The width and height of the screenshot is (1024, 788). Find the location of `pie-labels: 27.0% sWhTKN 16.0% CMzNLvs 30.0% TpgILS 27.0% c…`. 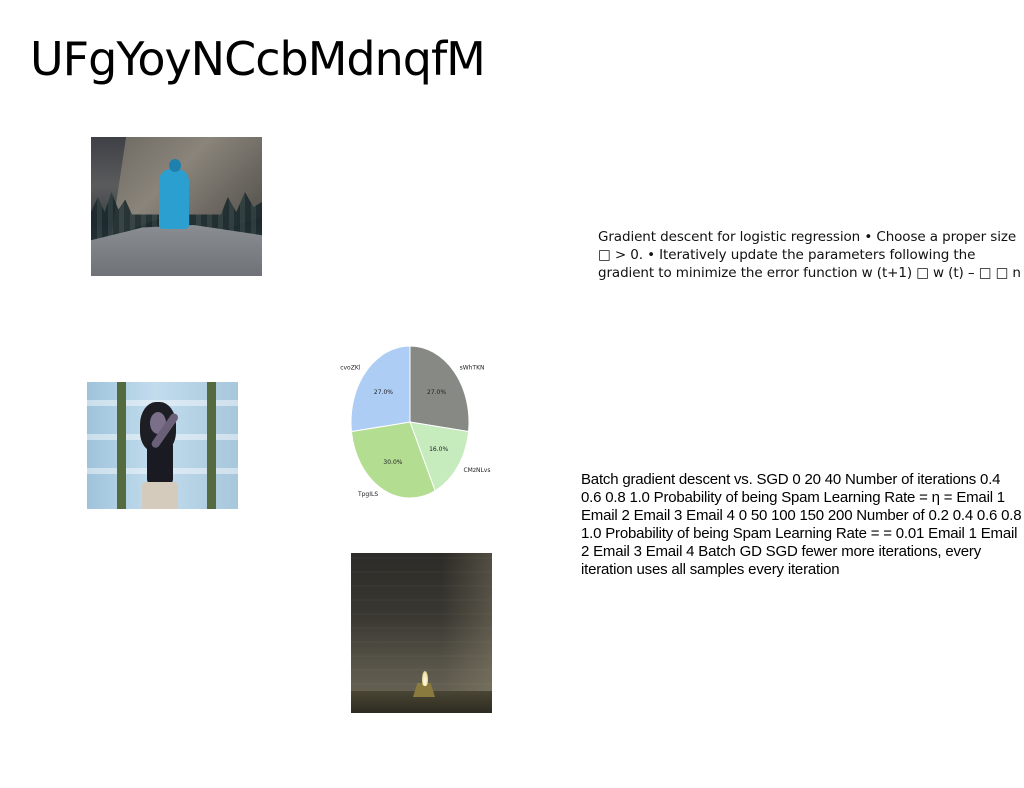

pie-labels: 27.0% sWhTKN 16.0% CMzNLvs 30.0% TpgILS 27.0% c… is located at coordinates (415, 431).